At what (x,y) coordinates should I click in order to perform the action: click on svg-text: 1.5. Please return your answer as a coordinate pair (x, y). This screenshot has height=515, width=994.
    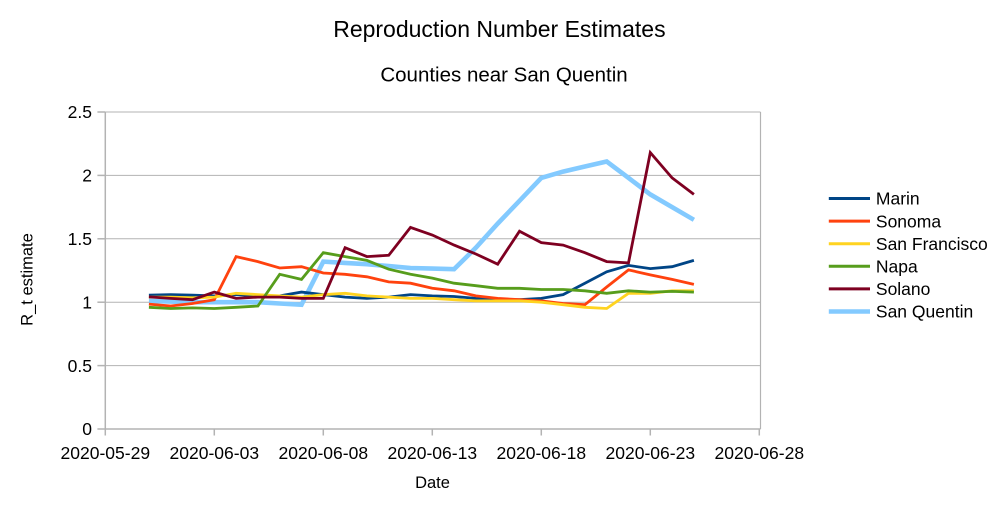
    Looking at the image, I should click on (80, 239).